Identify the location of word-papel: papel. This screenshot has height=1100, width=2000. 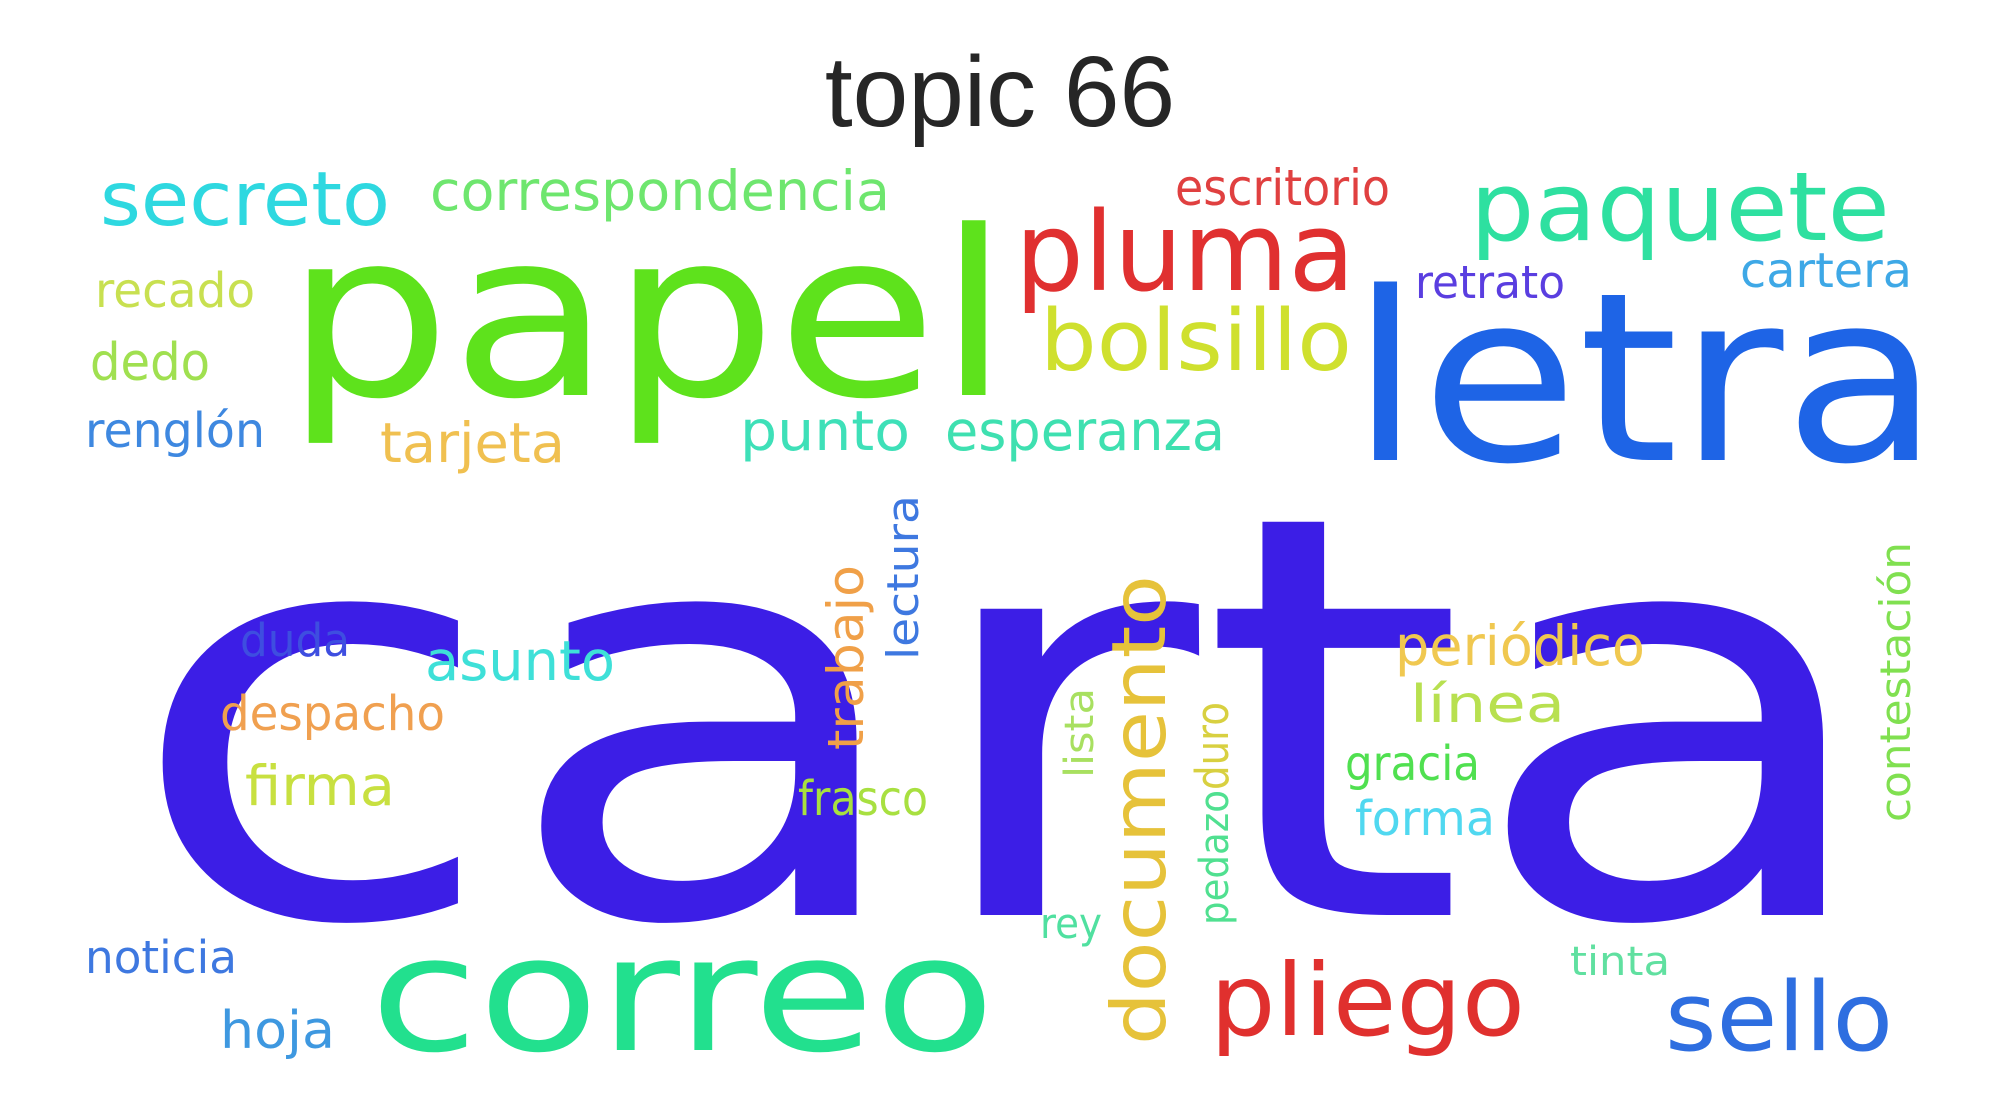
(647, 316).